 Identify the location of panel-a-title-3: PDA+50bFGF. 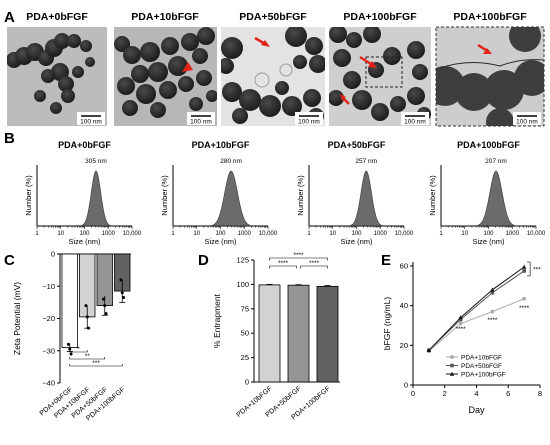
(273, 17).